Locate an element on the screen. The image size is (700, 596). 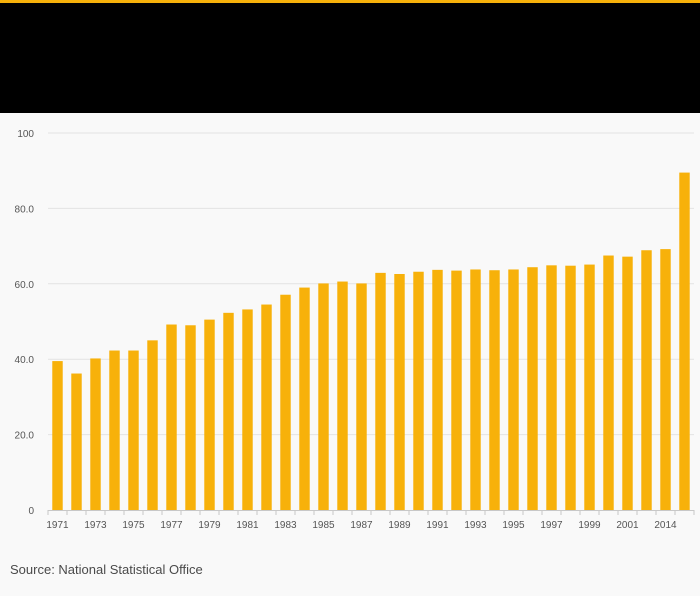
x-tick-label: 1995 is located at coordinates (513, 525).